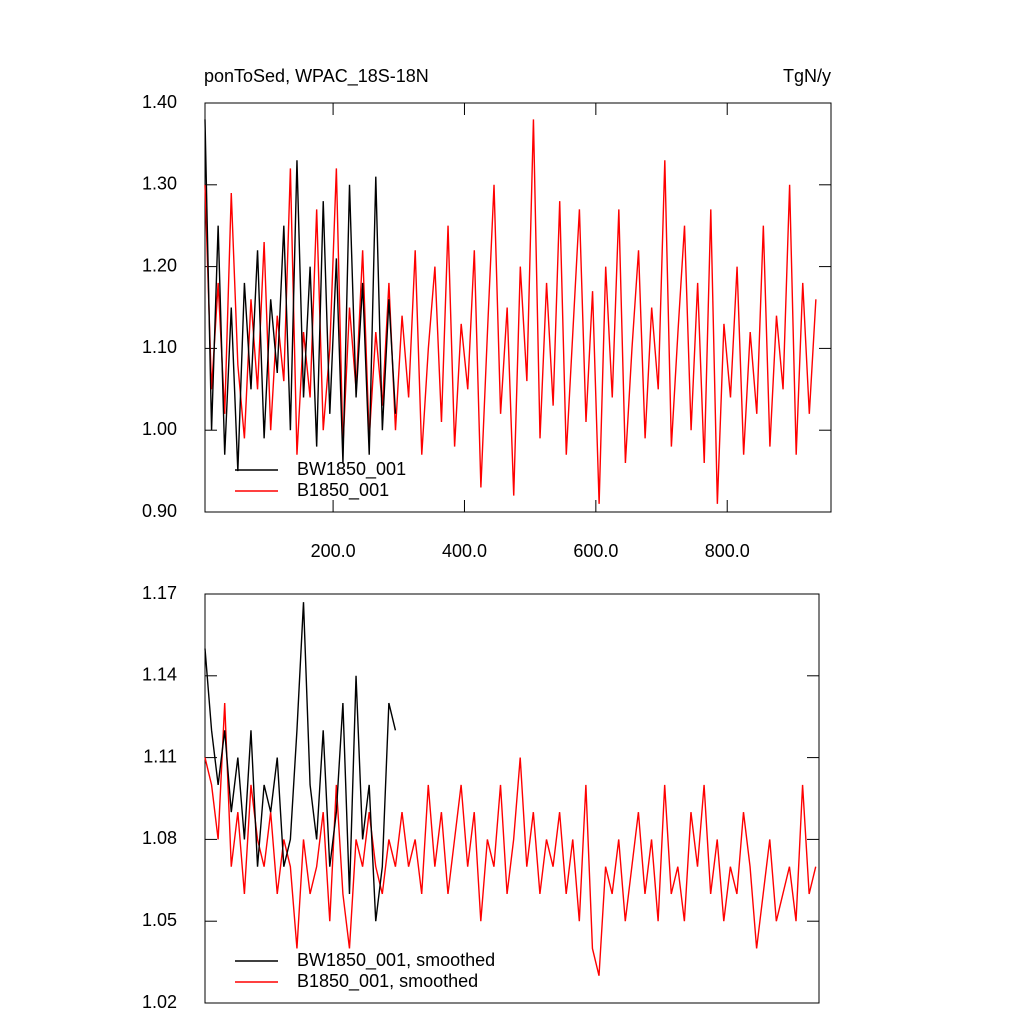 This screenshot has height=1024, width=1024. I want to click on y-tick-label: 1.30, so click(159, 184).